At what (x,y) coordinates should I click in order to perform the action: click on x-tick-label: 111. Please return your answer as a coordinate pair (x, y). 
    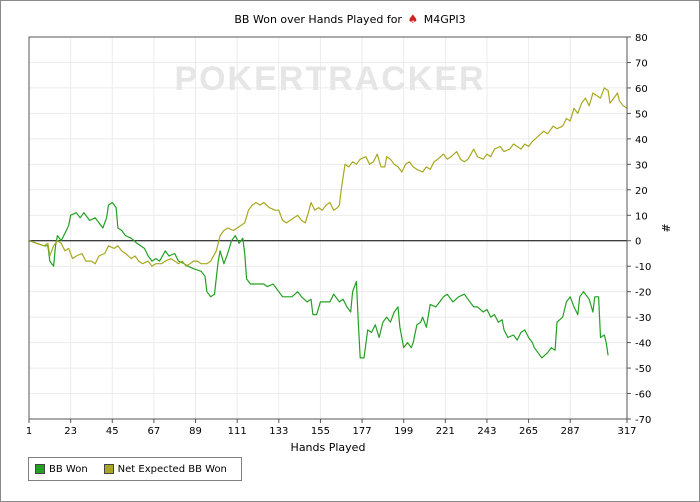
    Looking at the image, I should click on (237, 431).